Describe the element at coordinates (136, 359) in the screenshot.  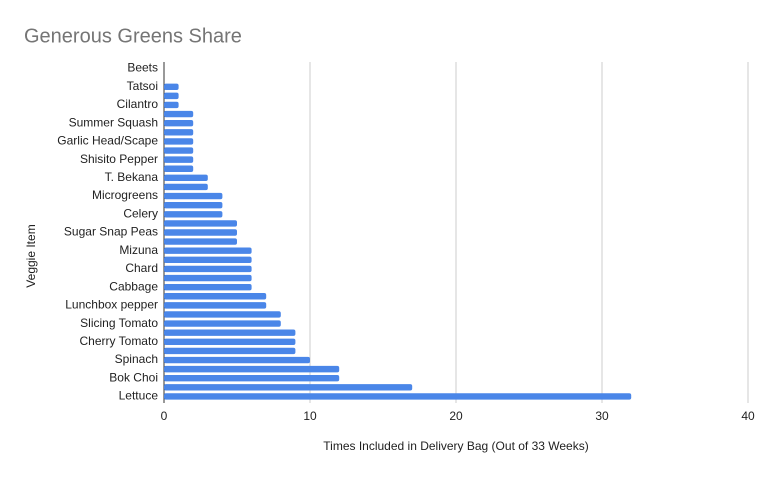
I see `y-tick-label: Spinach` at that location.